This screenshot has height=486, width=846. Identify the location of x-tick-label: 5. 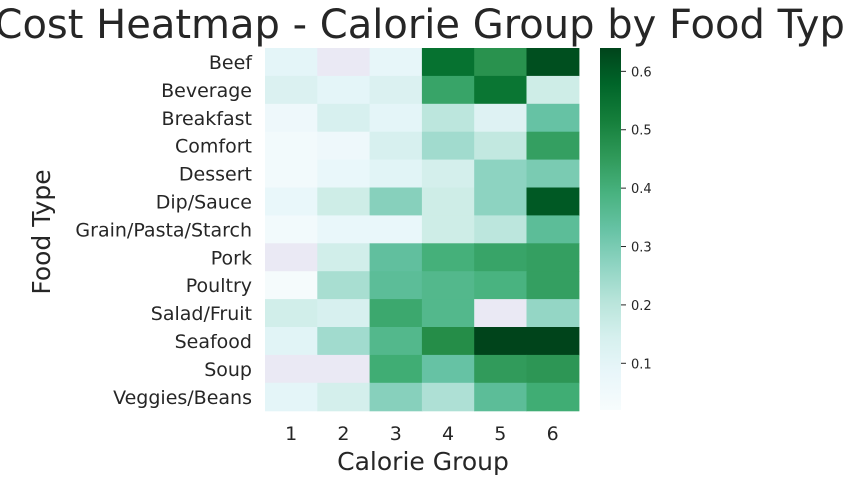
(500, 434).